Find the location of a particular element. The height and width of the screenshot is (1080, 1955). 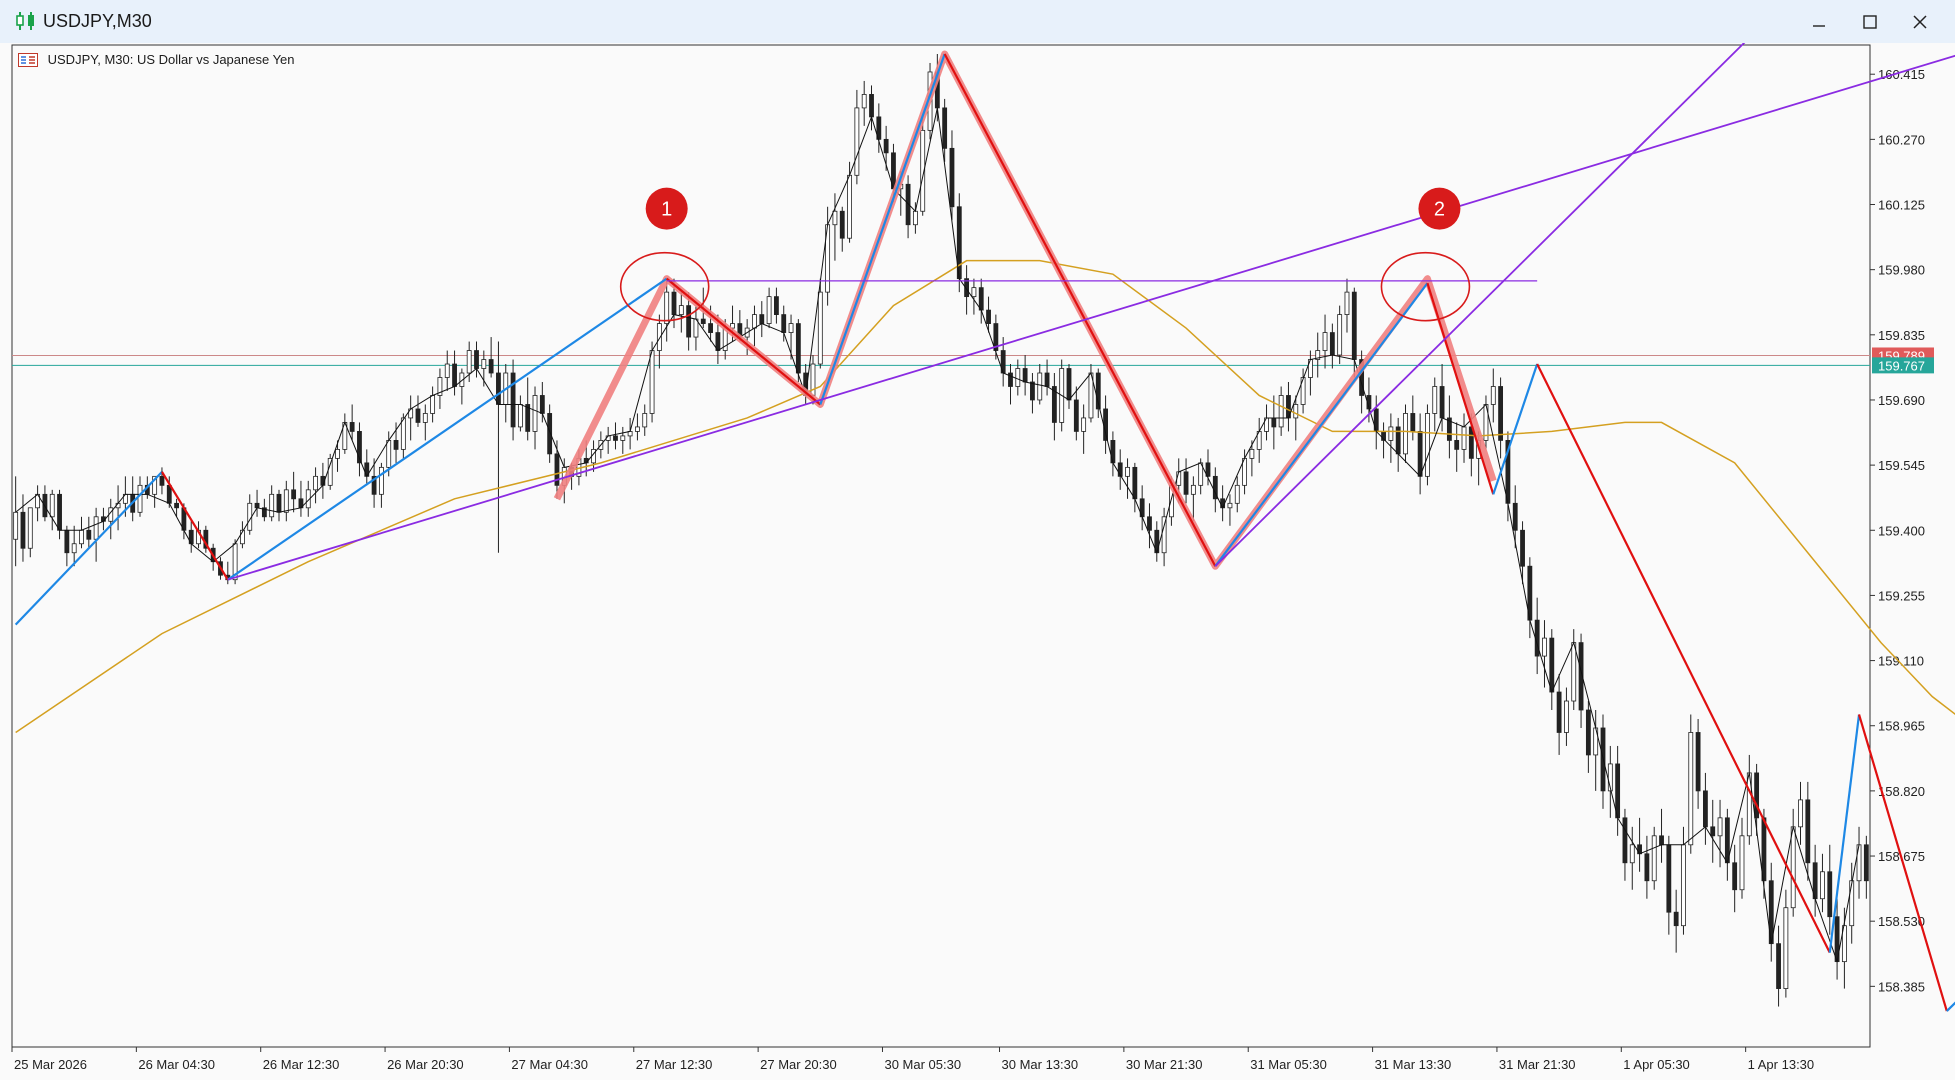

trendline is located at coordinates (1480, 305).